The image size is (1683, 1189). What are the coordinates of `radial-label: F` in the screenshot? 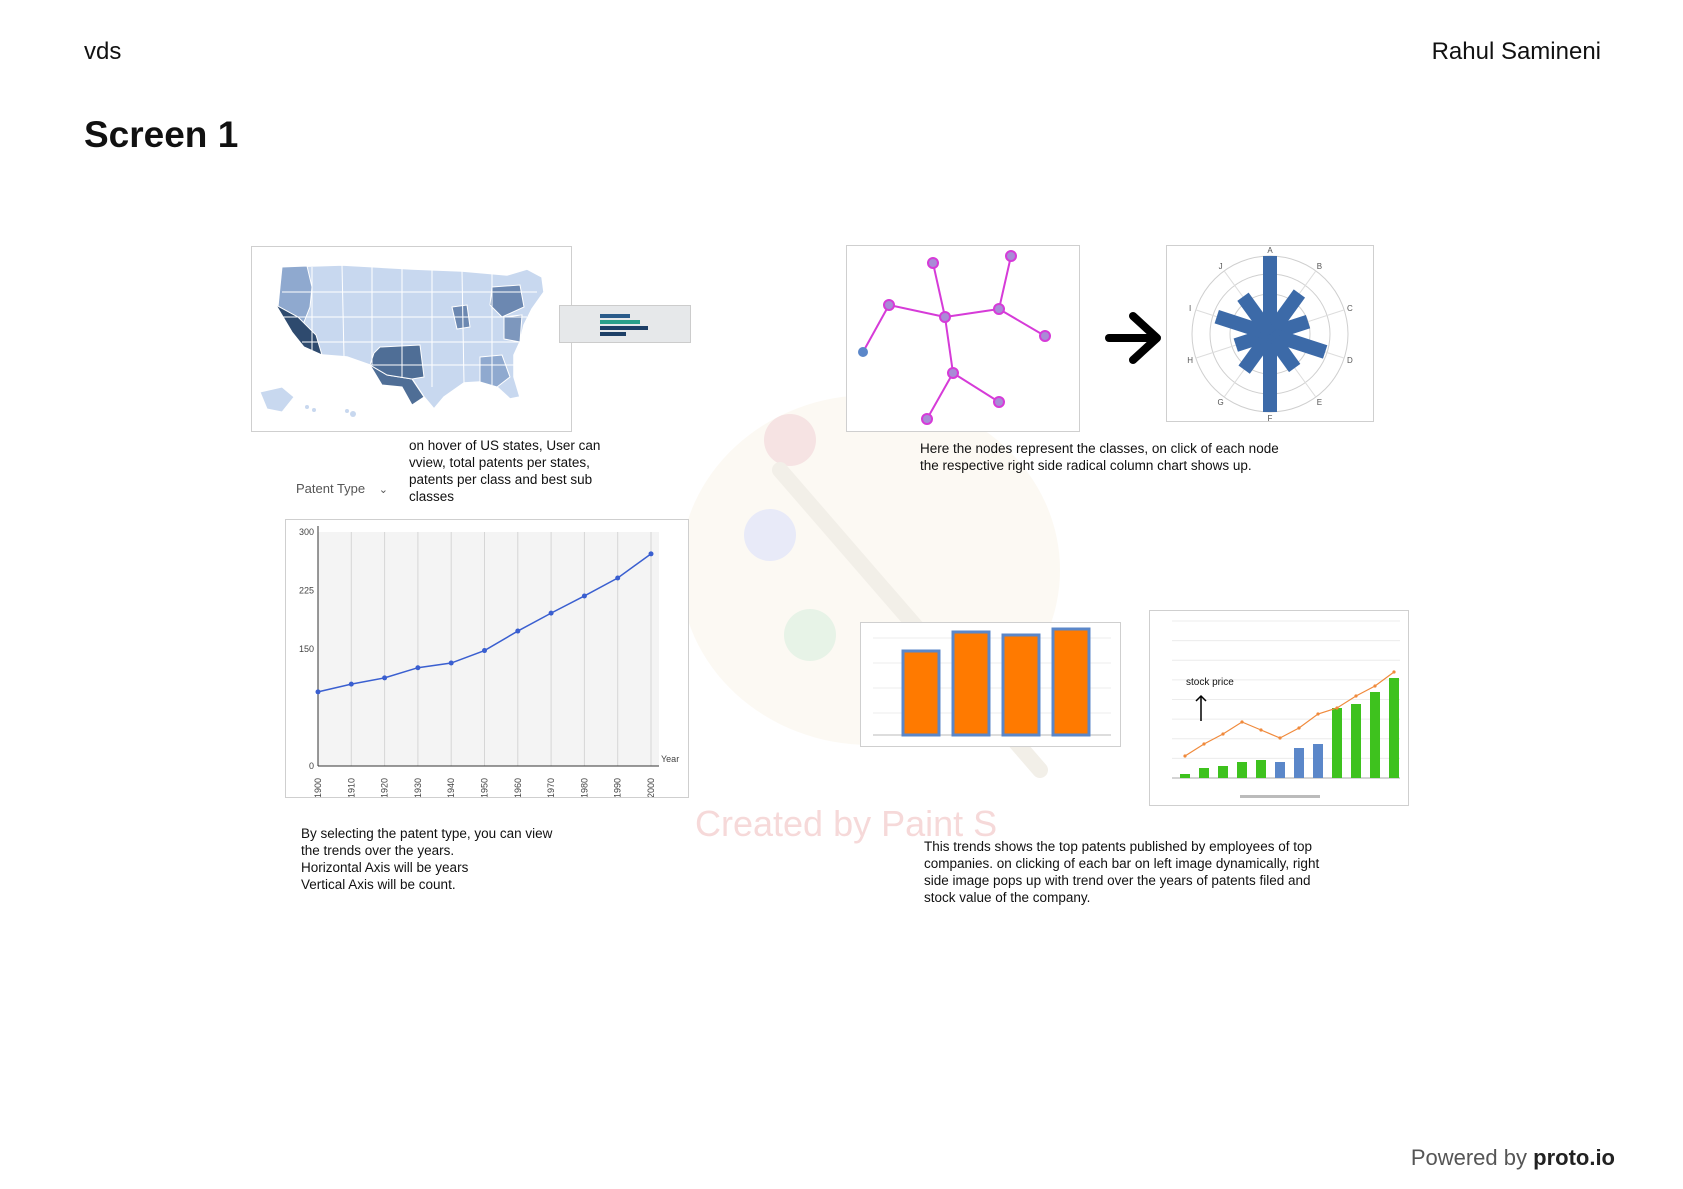 It's located at (1270, 417).